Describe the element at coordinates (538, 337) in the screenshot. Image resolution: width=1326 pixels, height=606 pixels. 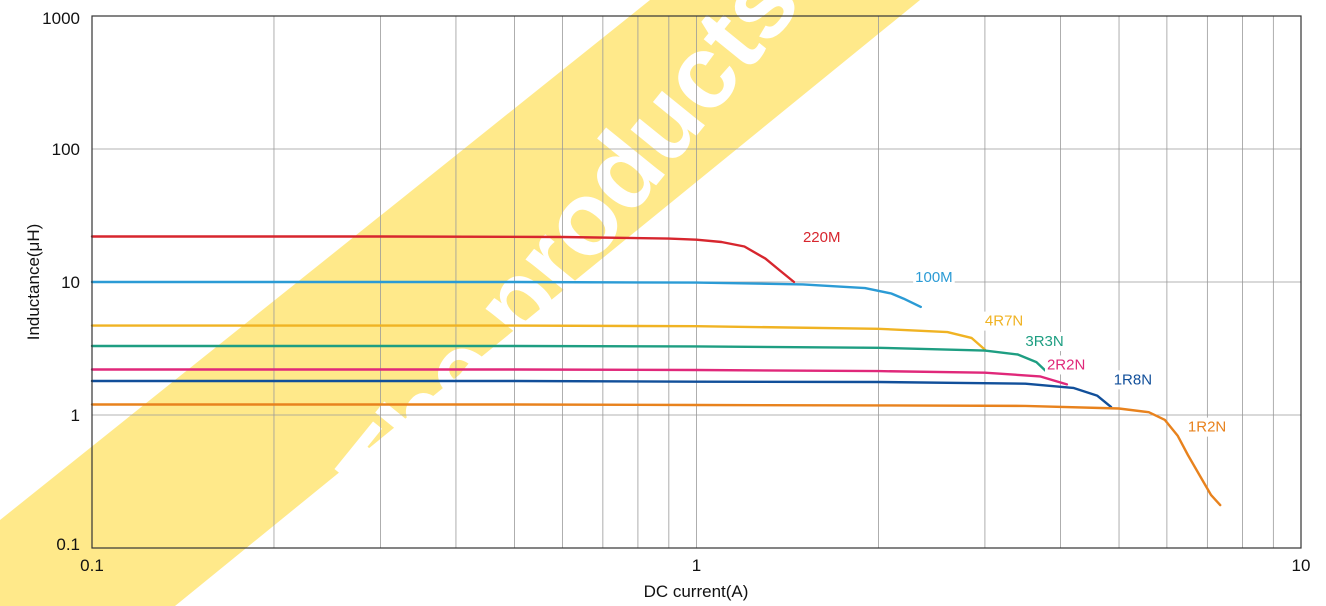
I see `series-line-4r7n` at that location.